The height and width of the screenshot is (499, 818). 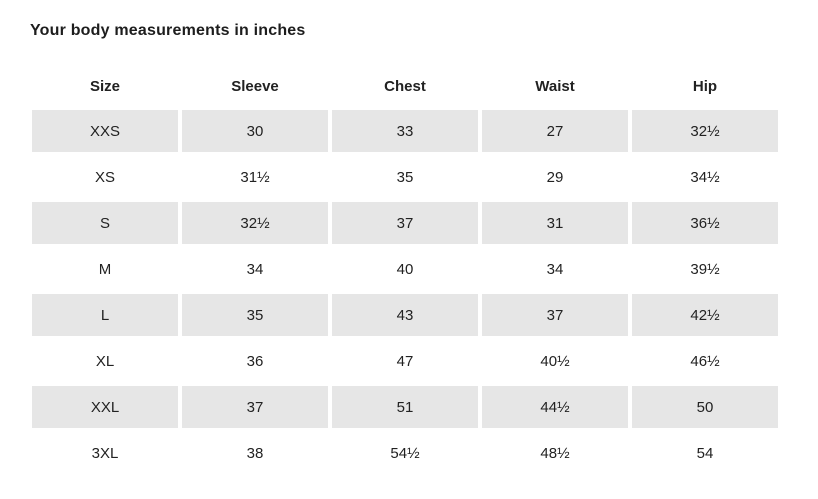 What do you see at coordinates (555, 177) in the screenshot?
I see `measurement-cell: 29` at bounding box center [555, 177].